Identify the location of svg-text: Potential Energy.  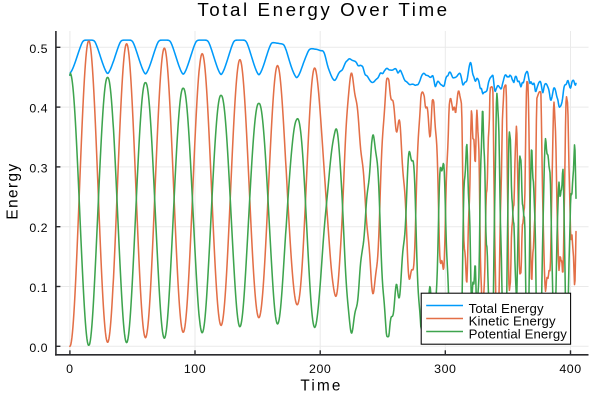
(518, 333).